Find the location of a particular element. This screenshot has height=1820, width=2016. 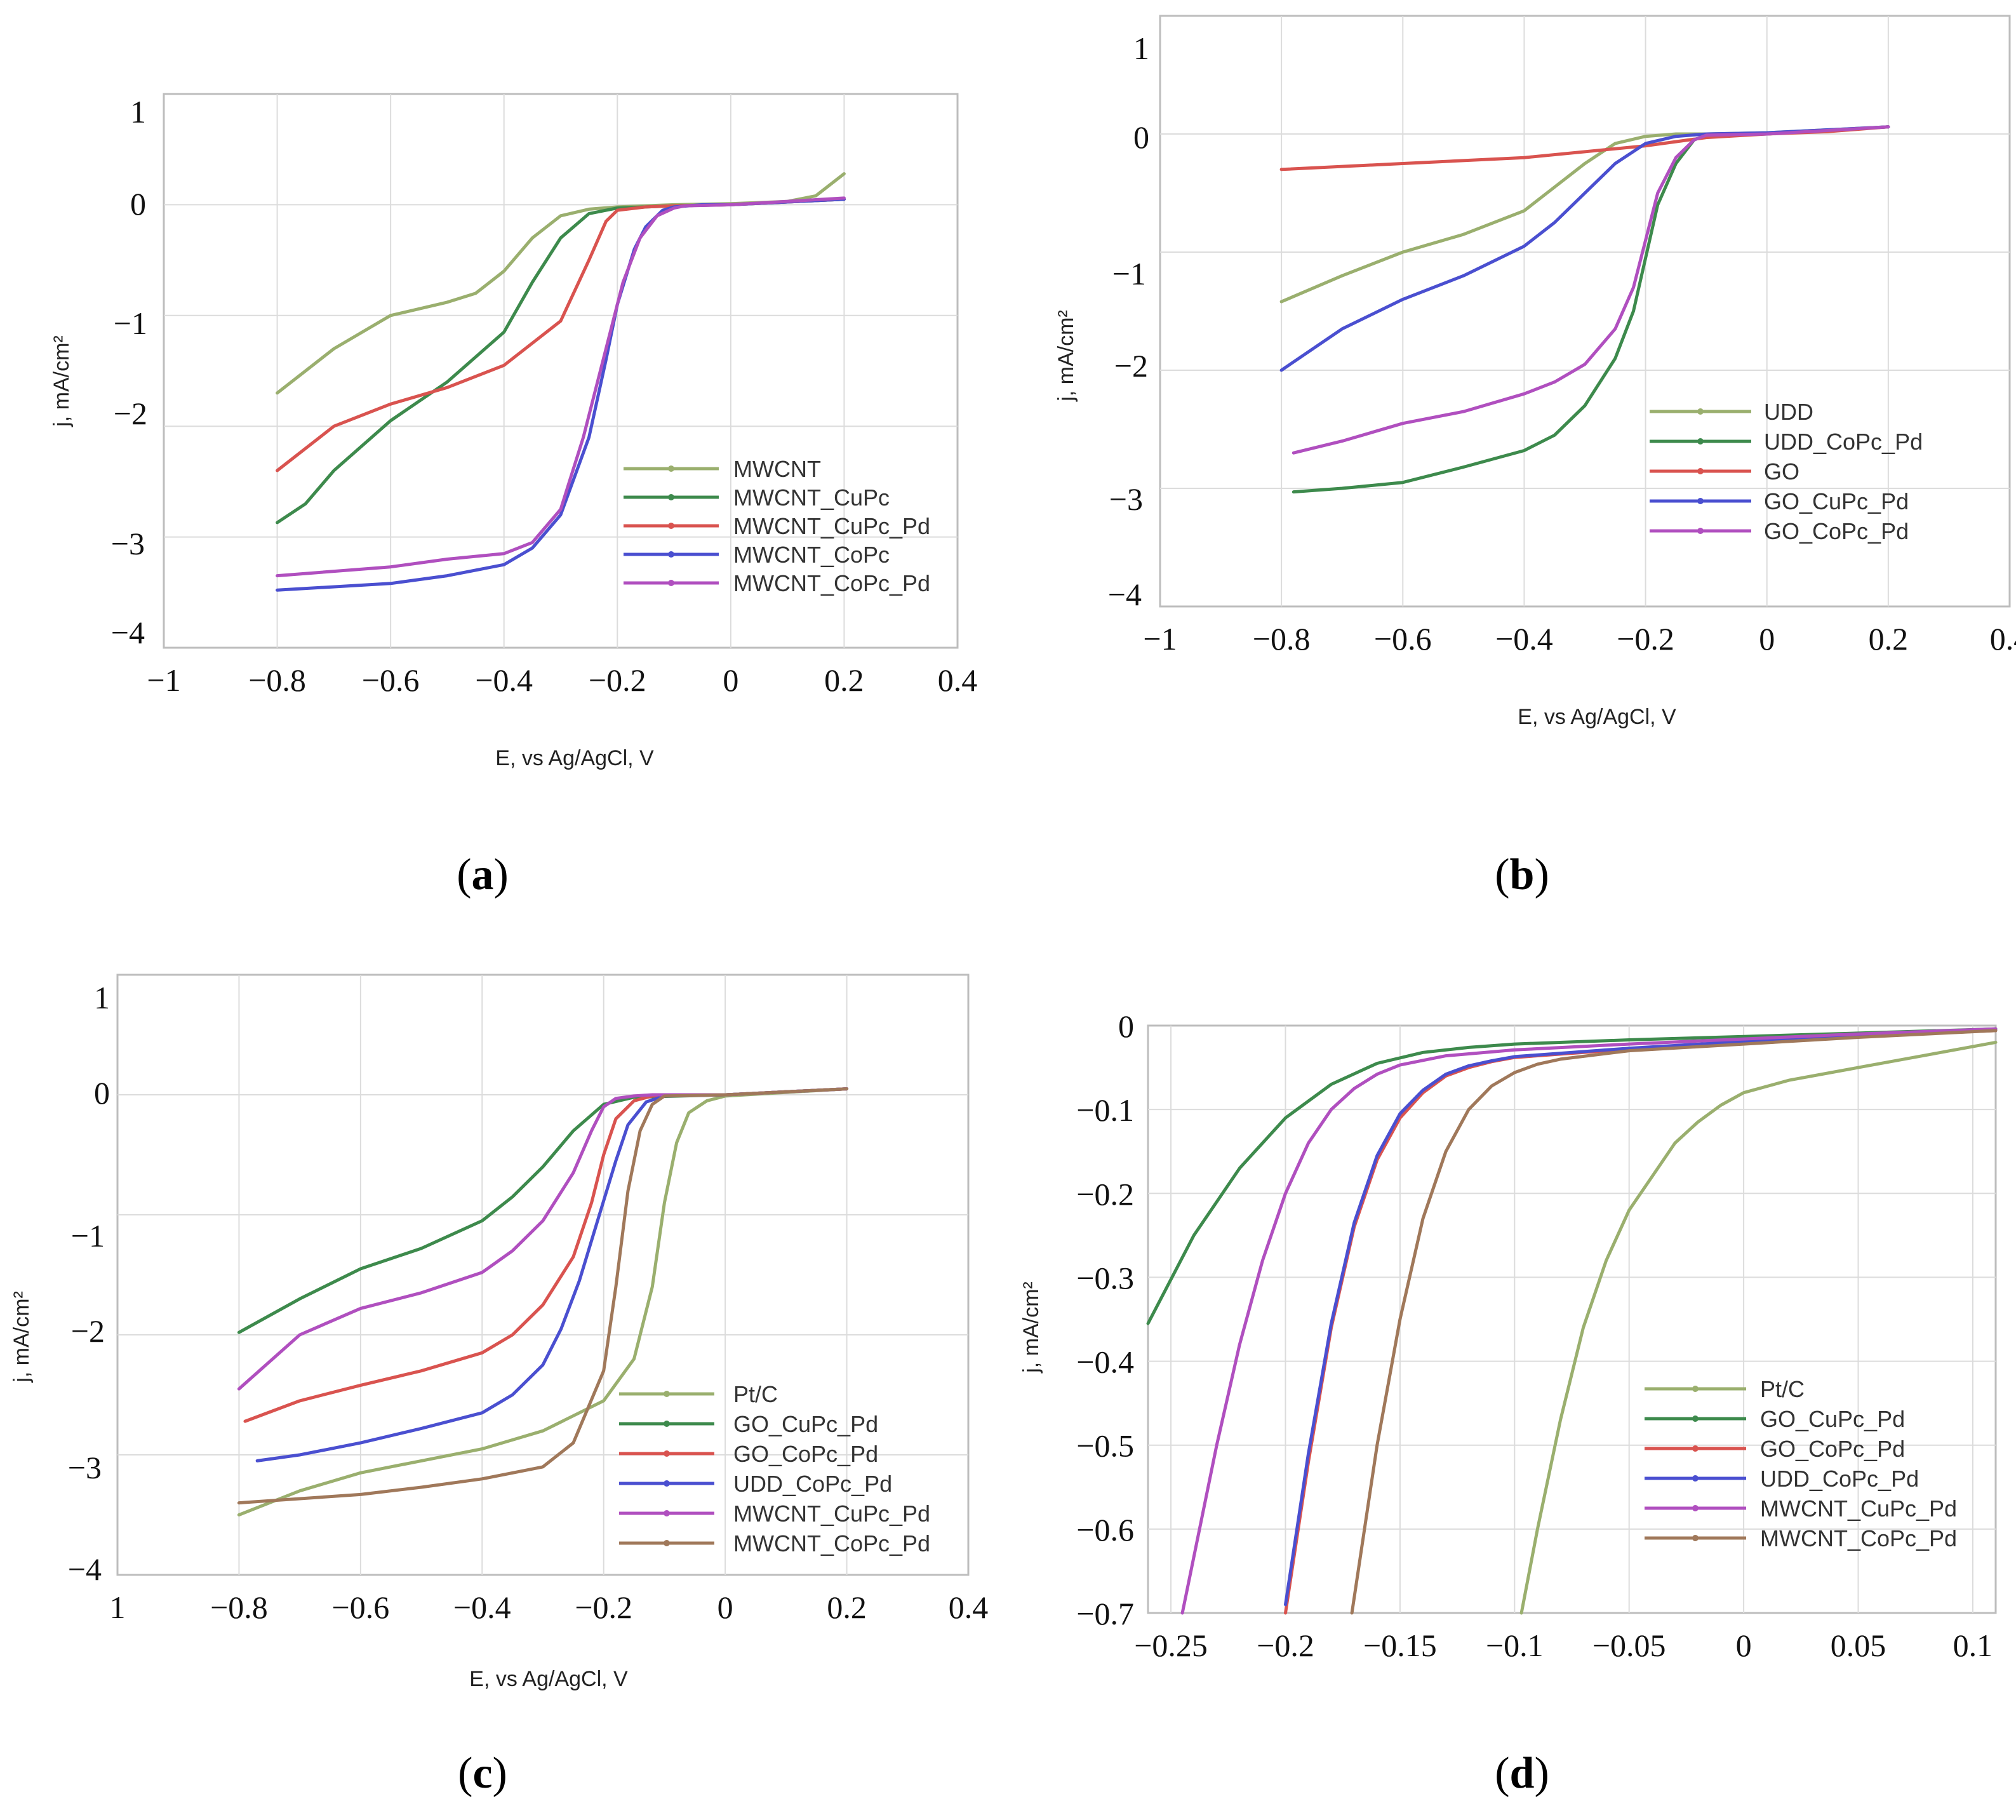

legend-label: Pt/C is located at coordinates (1782, 1389).